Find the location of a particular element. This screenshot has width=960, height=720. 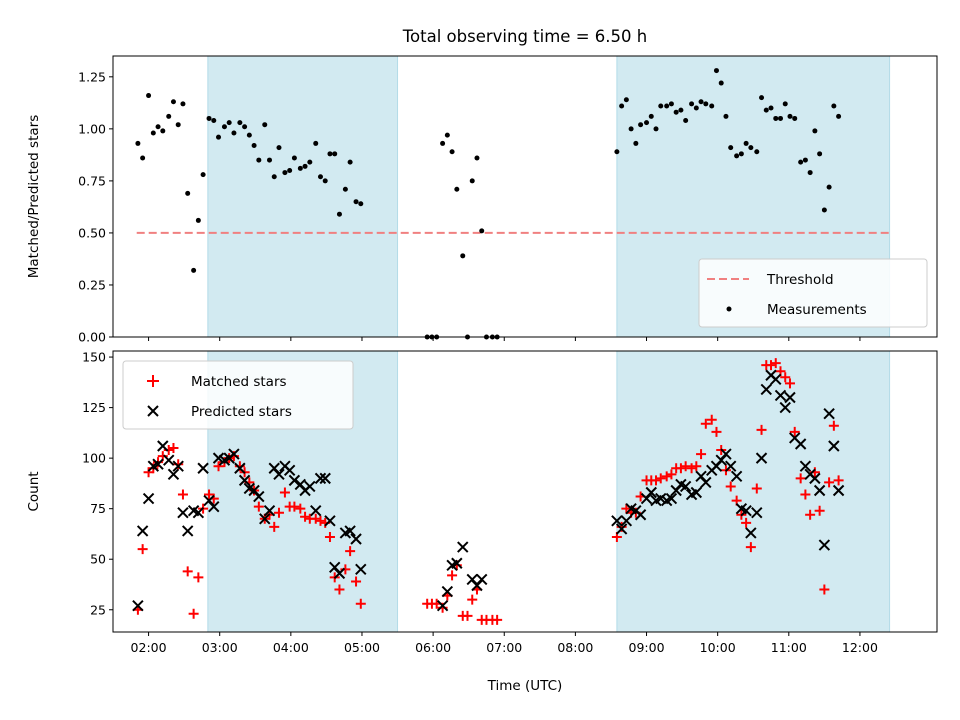

top-legend: Threshold Measurements is located at coordinates (813, 293).